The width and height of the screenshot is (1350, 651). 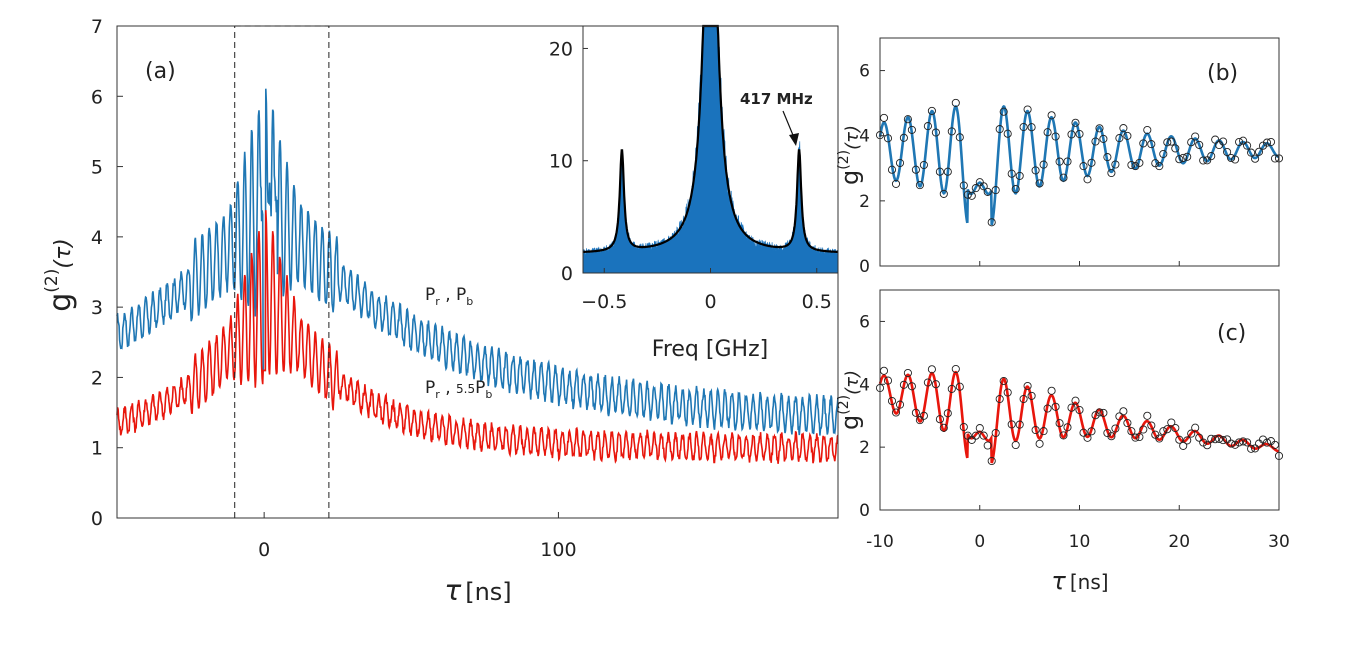 What do you see at coordinates (776, 118) in the screenshot?
I see `inset-annotation: 417 MHz` at bounding box center [776, 118].